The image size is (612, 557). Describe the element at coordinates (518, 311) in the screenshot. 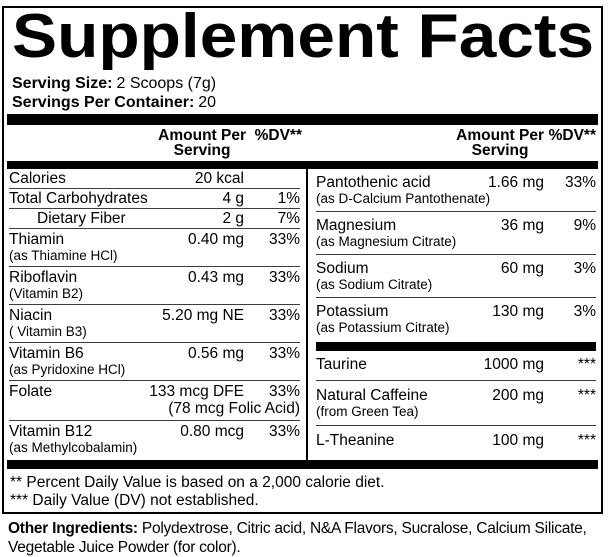

I see `nutrient-amount: 130 mg` at that location.